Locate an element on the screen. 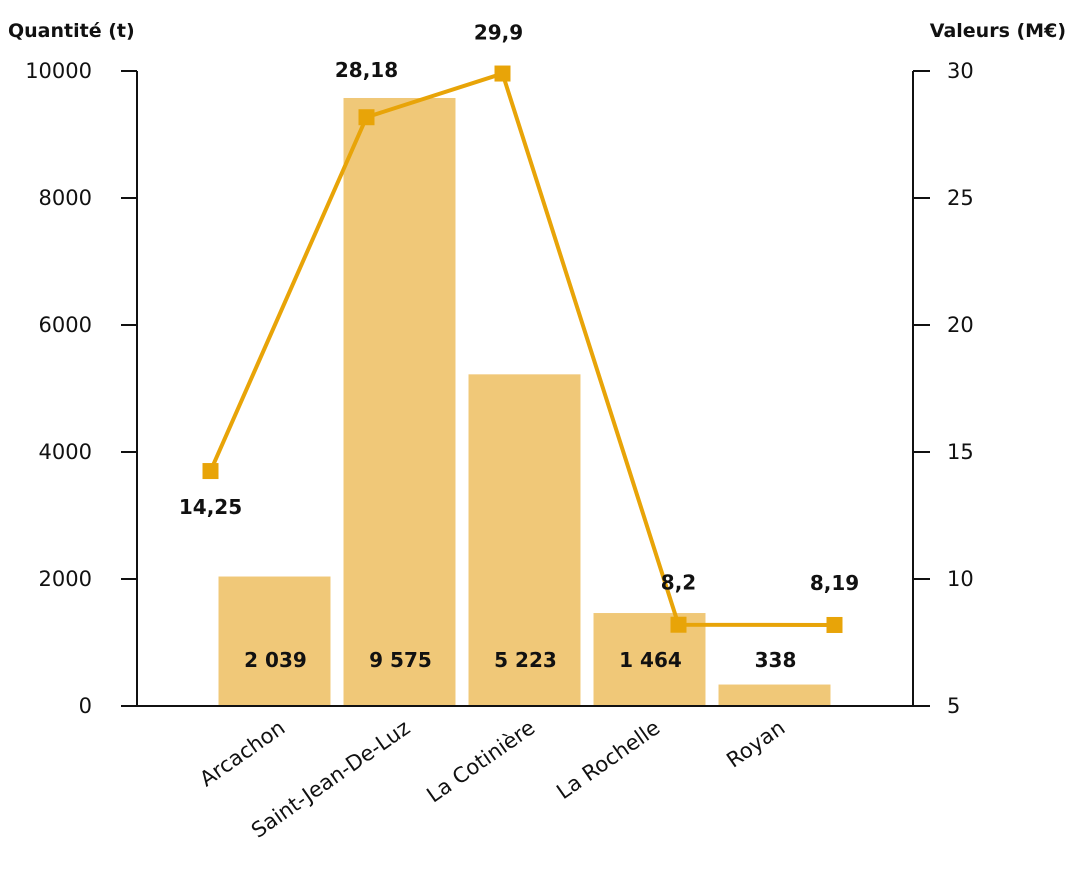 The image size is (1071, 881). right-tick-label: 5 is located at coordinates (953, 706).